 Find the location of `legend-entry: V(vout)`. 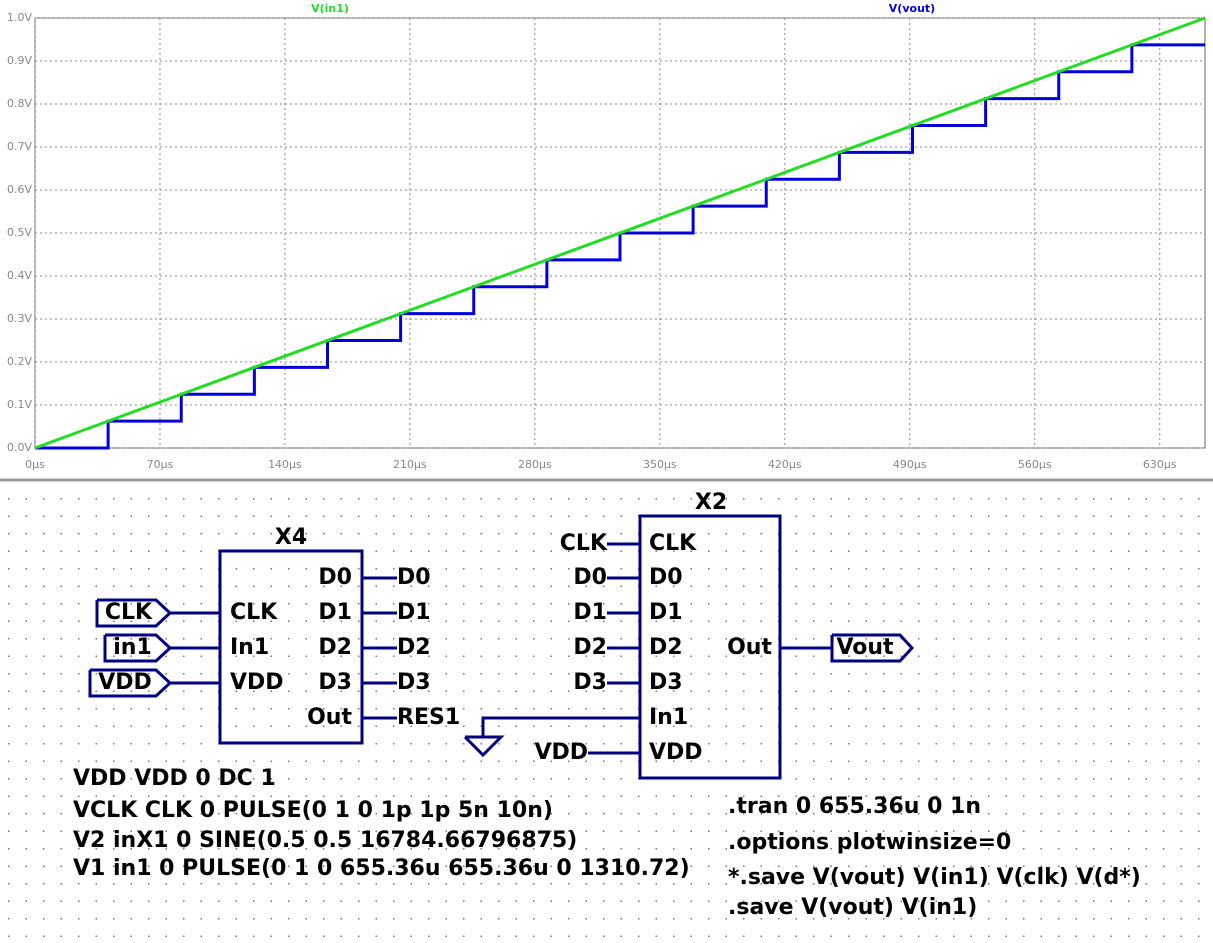

legend-entry: V(vout) is located at coordinates (912, 8).